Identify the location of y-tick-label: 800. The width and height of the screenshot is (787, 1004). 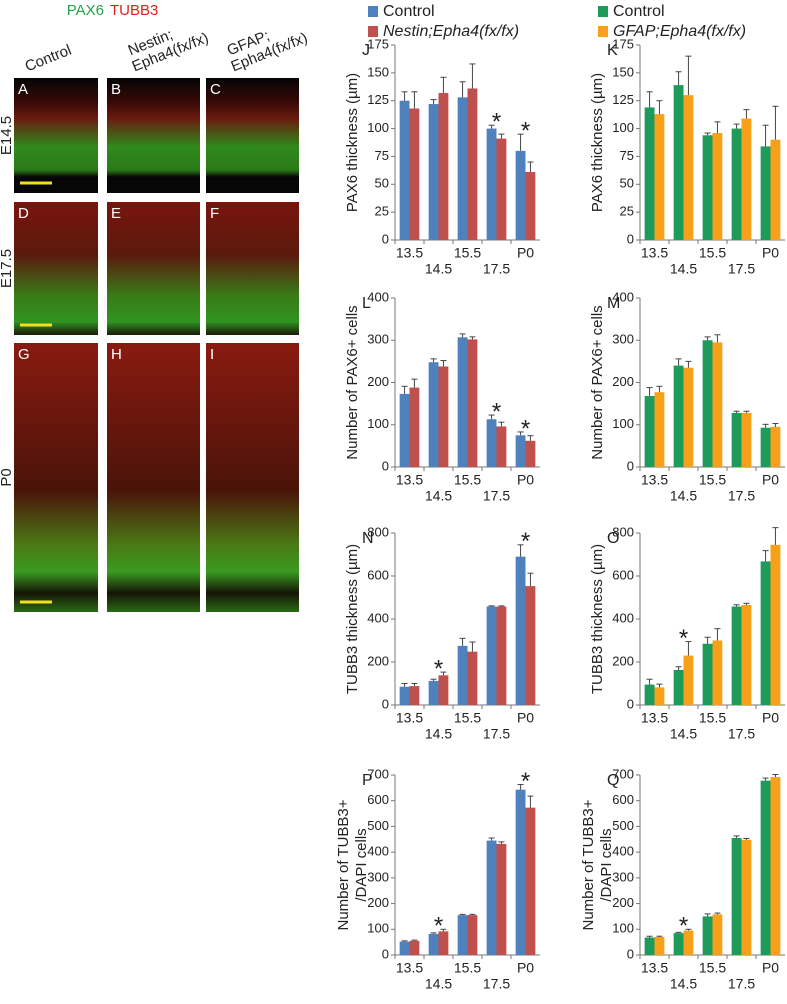
(378, 531).